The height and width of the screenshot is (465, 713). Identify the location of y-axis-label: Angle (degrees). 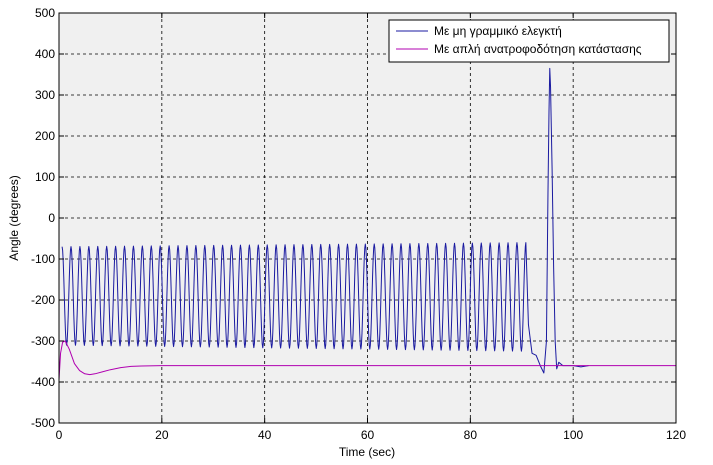
(14, 217).